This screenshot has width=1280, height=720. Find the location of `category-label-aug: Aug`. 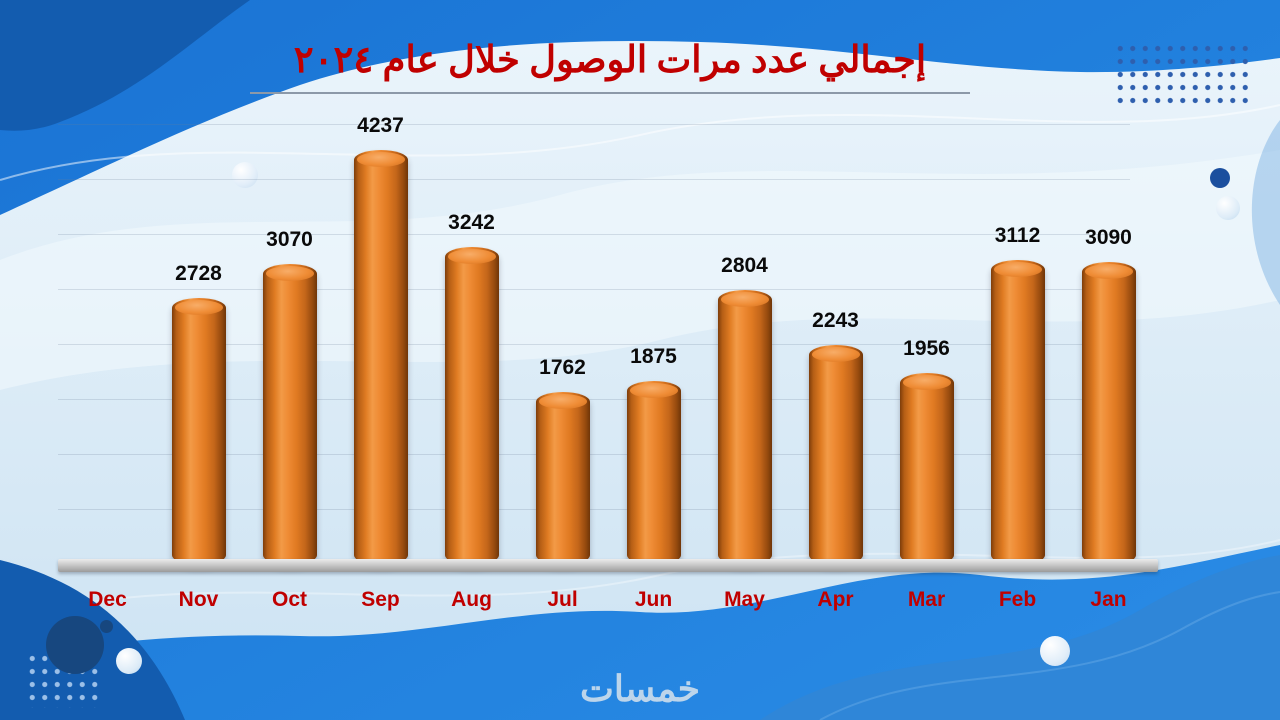

category-label-aug: Aug is located at coordinates (471, 599).